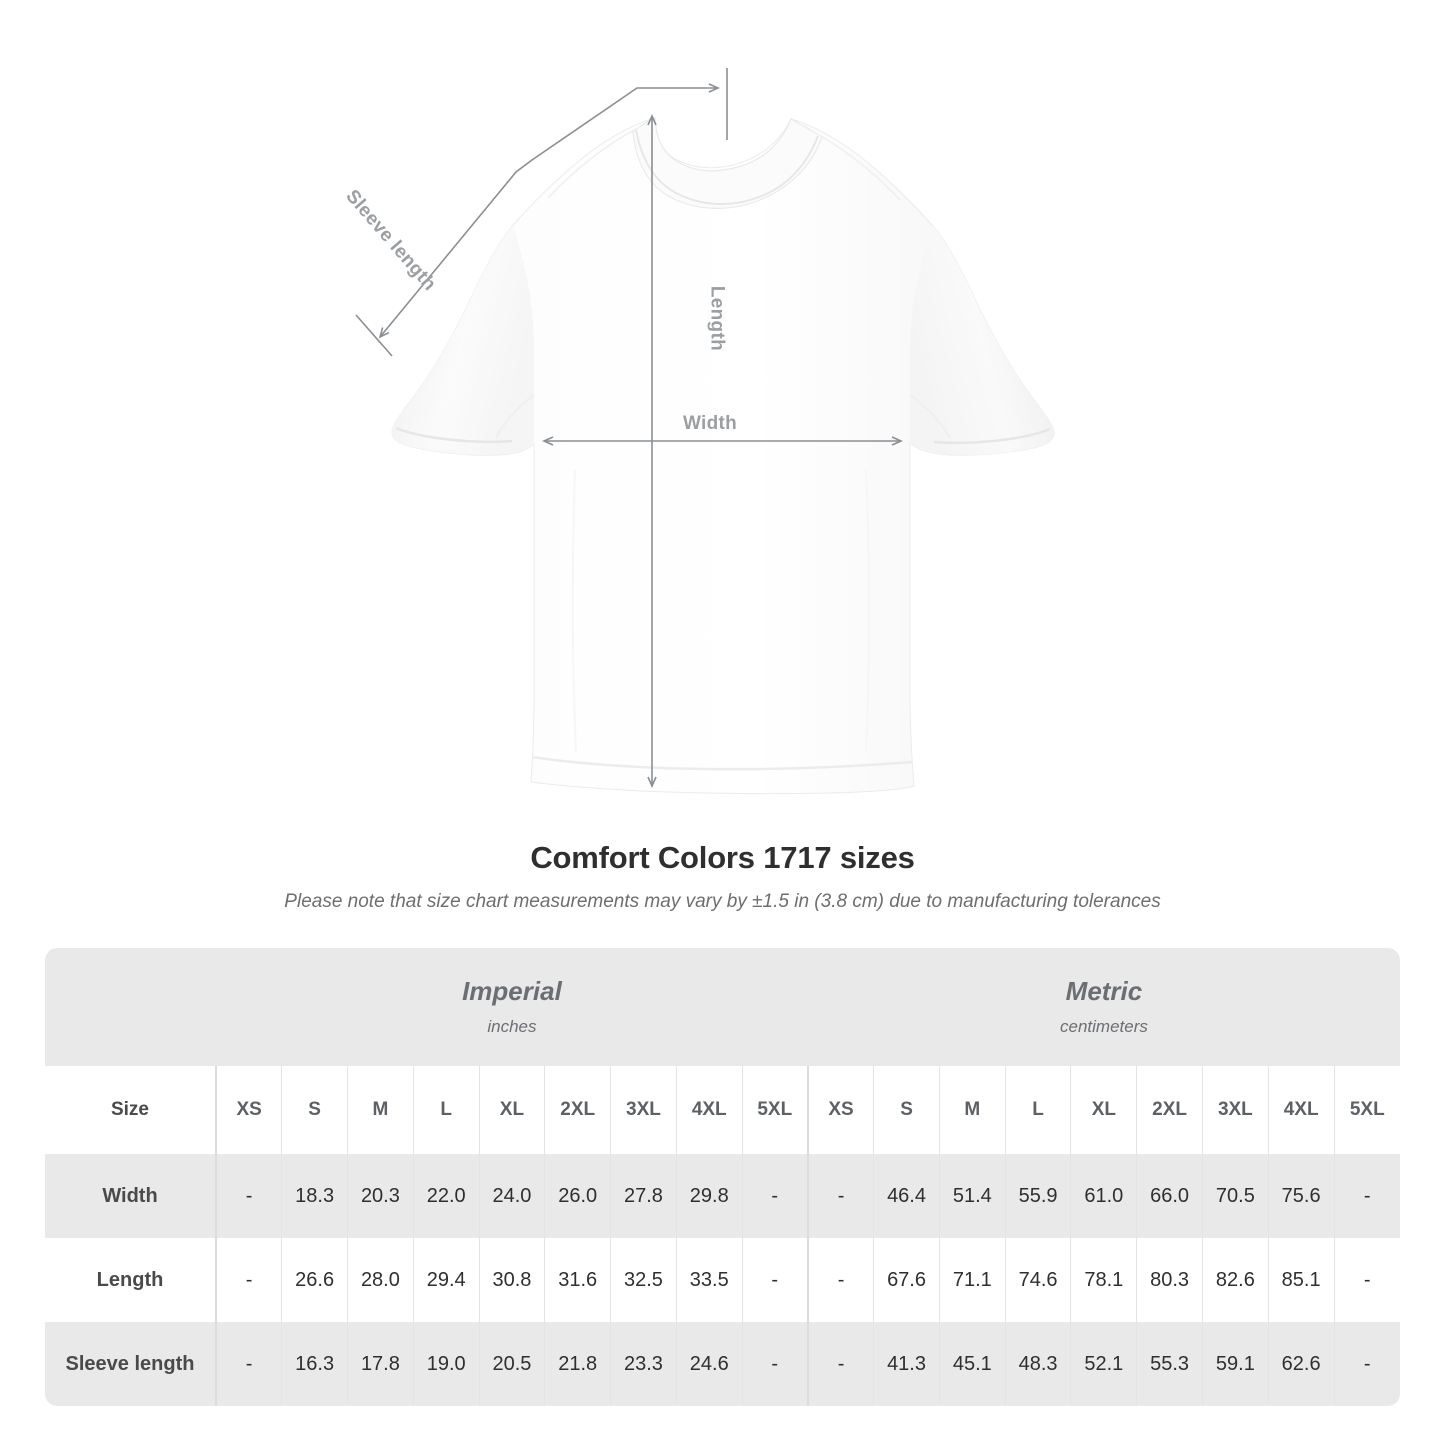 The width and height of the screenshot is (1445, 1445). Describe the element at coordinates (130, 1007) in the screenshot. I see `unit-banner-spacer` at that location.